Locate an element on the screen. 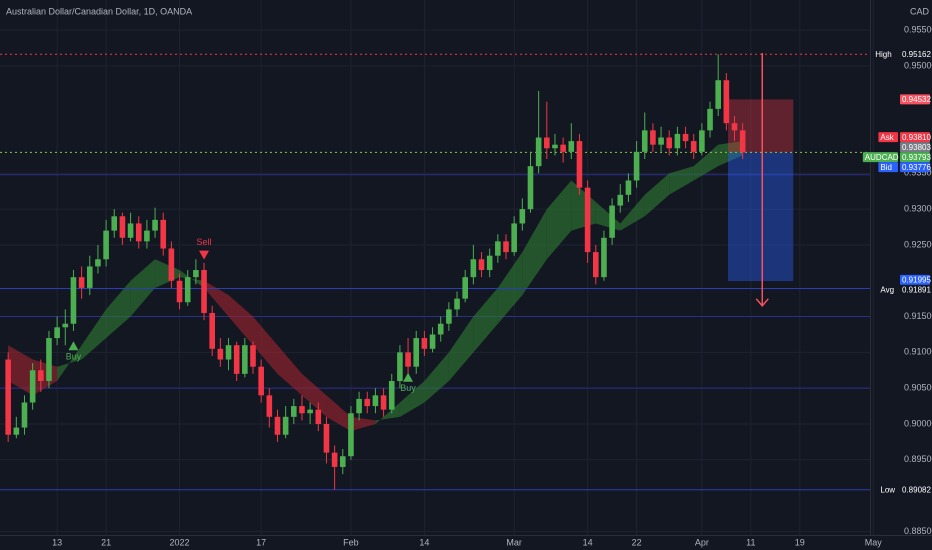  price-label: 0.93803 is located at coordinates (916, 147).